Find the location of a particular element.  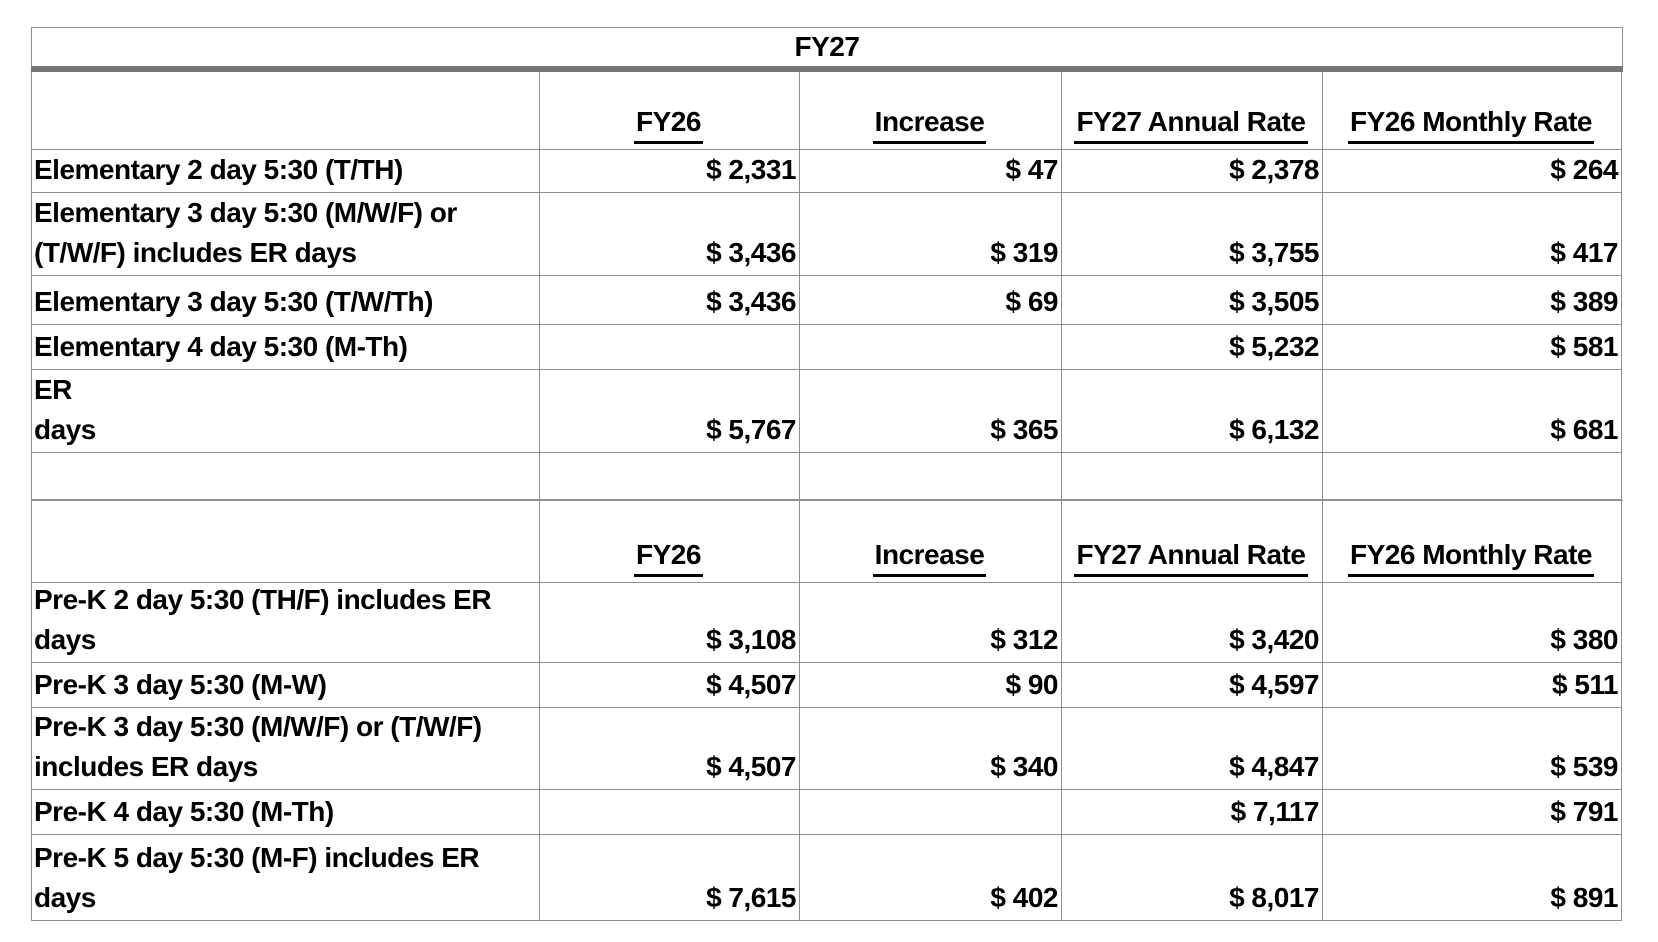

fy26-cell: $ 5,767 is located at coordinates (670, 411).